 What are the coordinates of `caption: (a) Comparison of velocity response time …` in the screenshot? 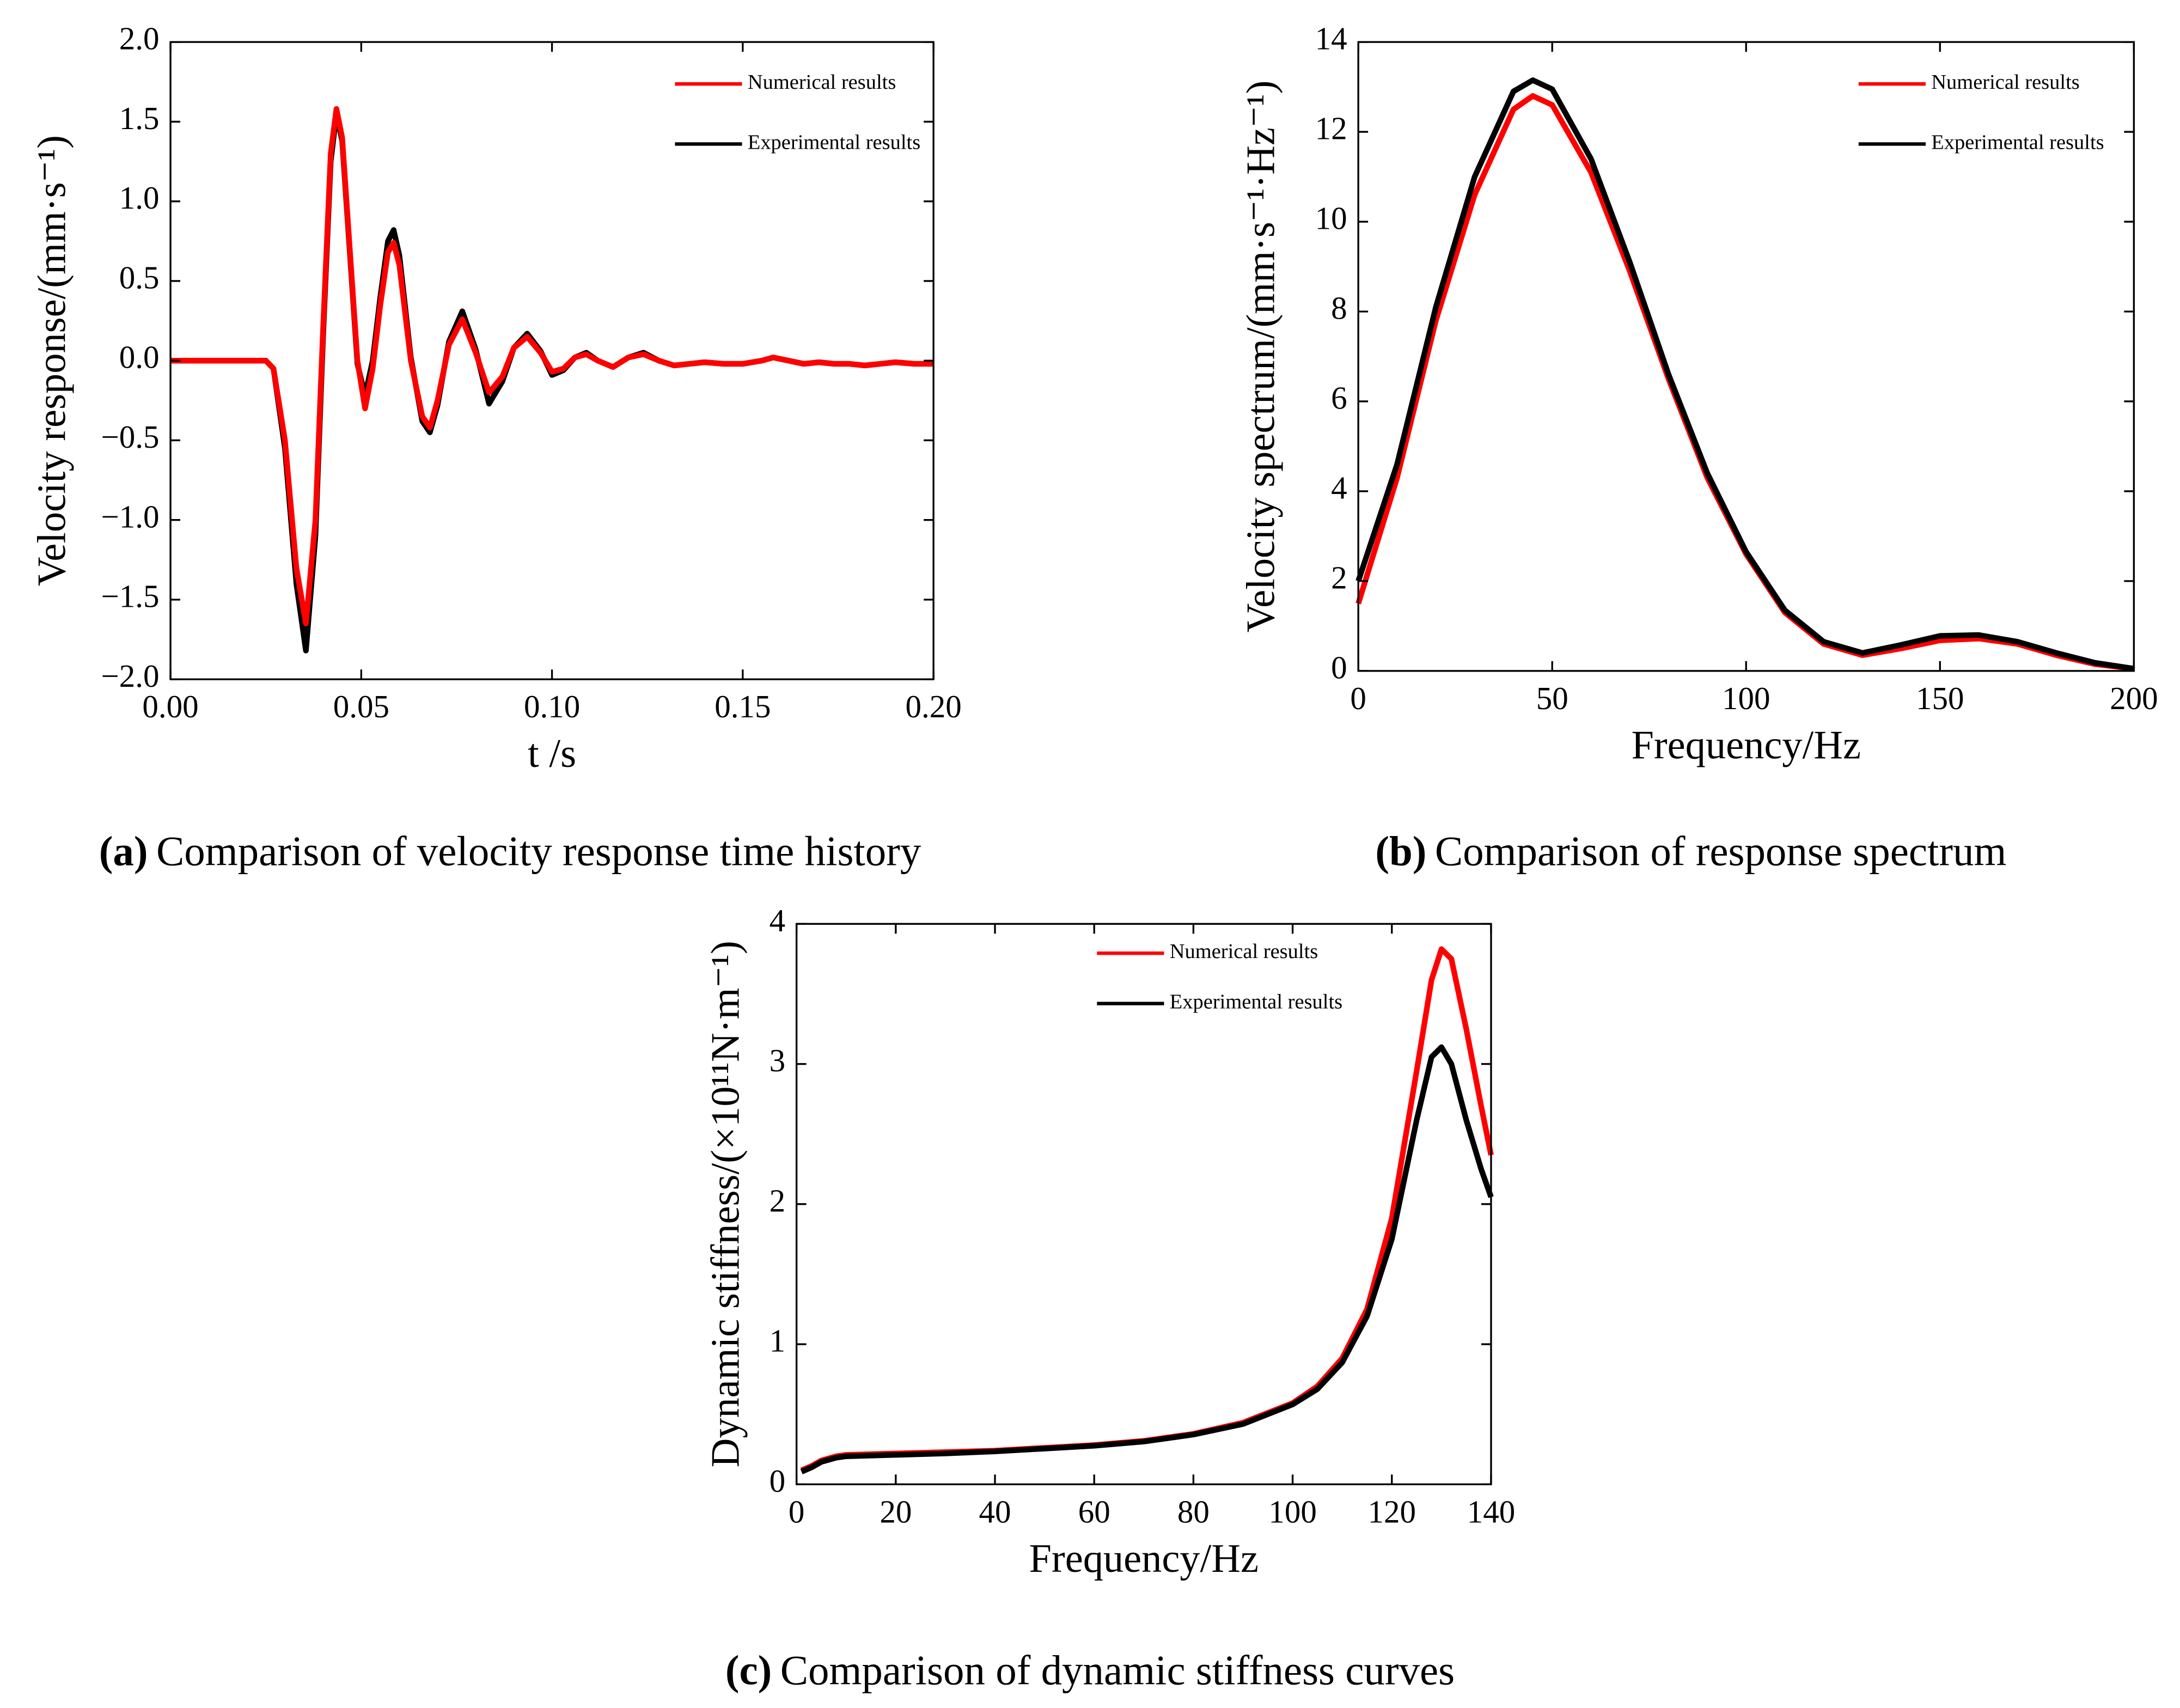 It's located at (510, 850).